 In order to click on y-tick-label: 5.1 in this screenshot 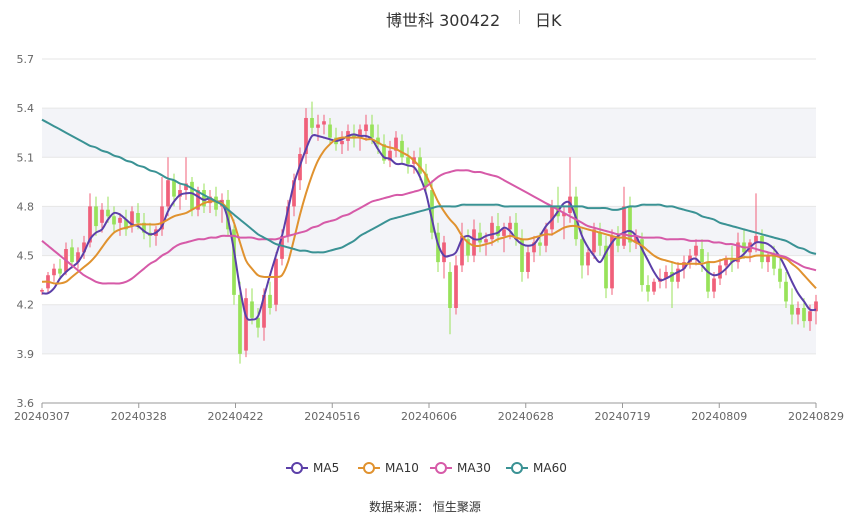, I will do `click(26, 157)`.